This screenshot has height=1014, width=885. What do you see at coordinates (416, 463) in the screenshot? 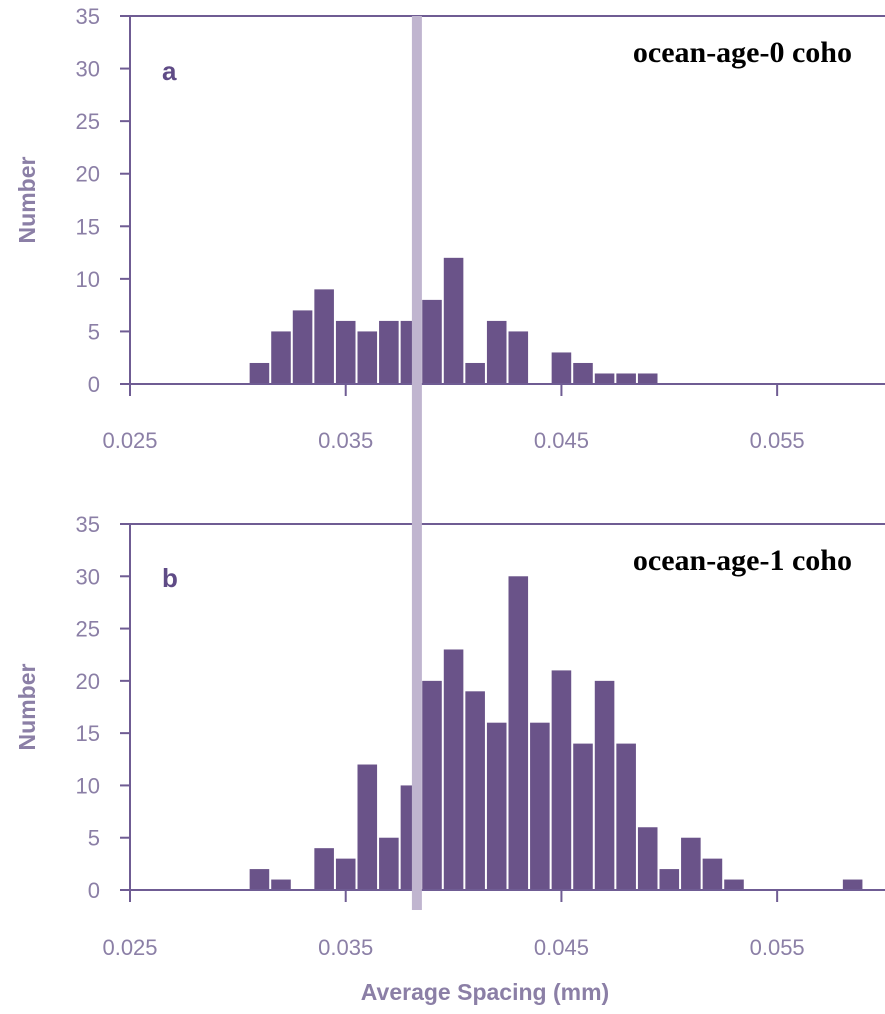
I see `reference-line` at bounding box center [416, 463].